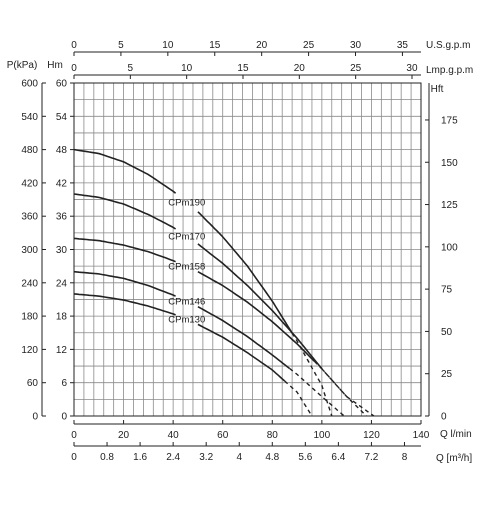 The width and height of the screenshot is (500, 505). What do you see at coordinates (412, 68) in the screenshot?
I see `x-lmpgpm-tick-label: 30` at bounding box center [412, 68].